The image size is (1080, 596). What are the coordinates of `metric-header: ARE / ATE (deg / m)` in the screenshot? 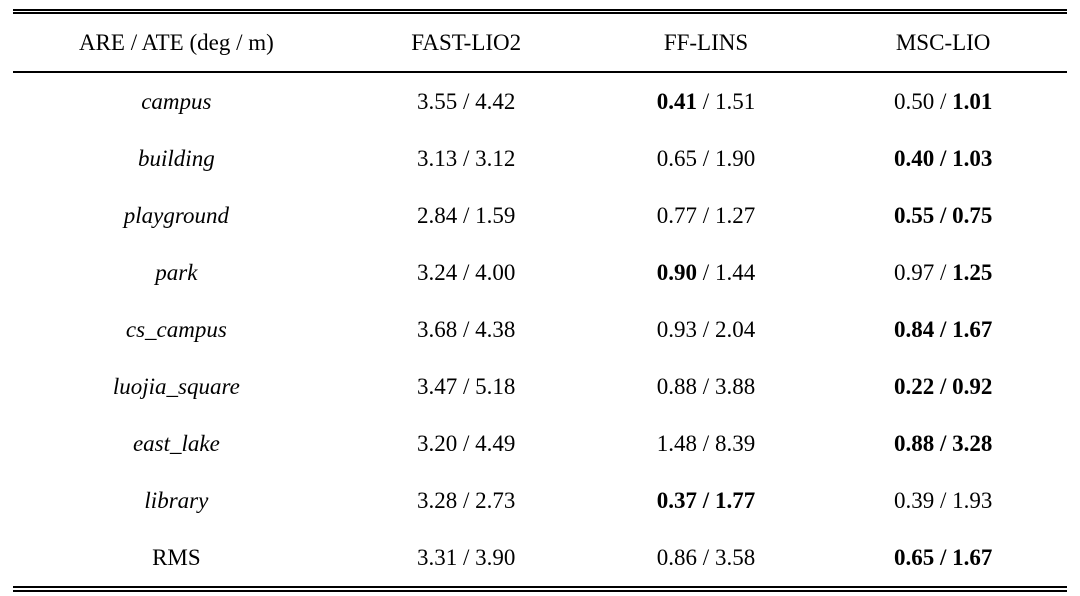 It's located at (176, 42).